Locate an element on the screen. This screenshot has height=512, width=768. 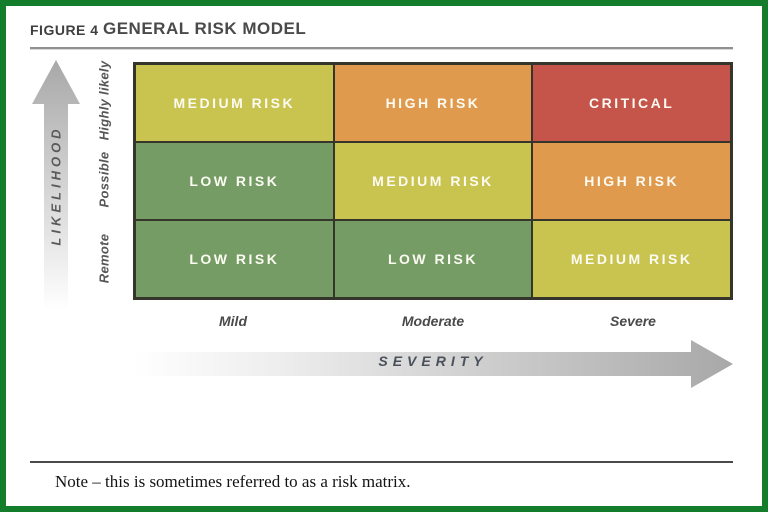
severity-arrow-icon is located at coordinates (433, 364).